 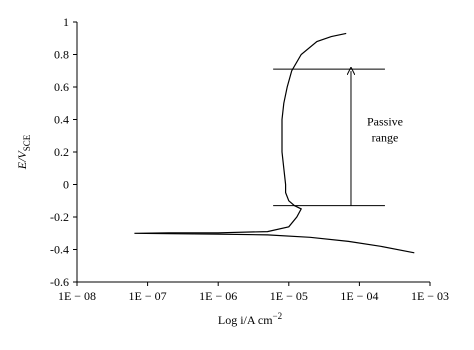 What do you see at coordinates (59, 250) in the screenshot?
I see `y-tick-label: -0.4` at bounding box center [59, 250].